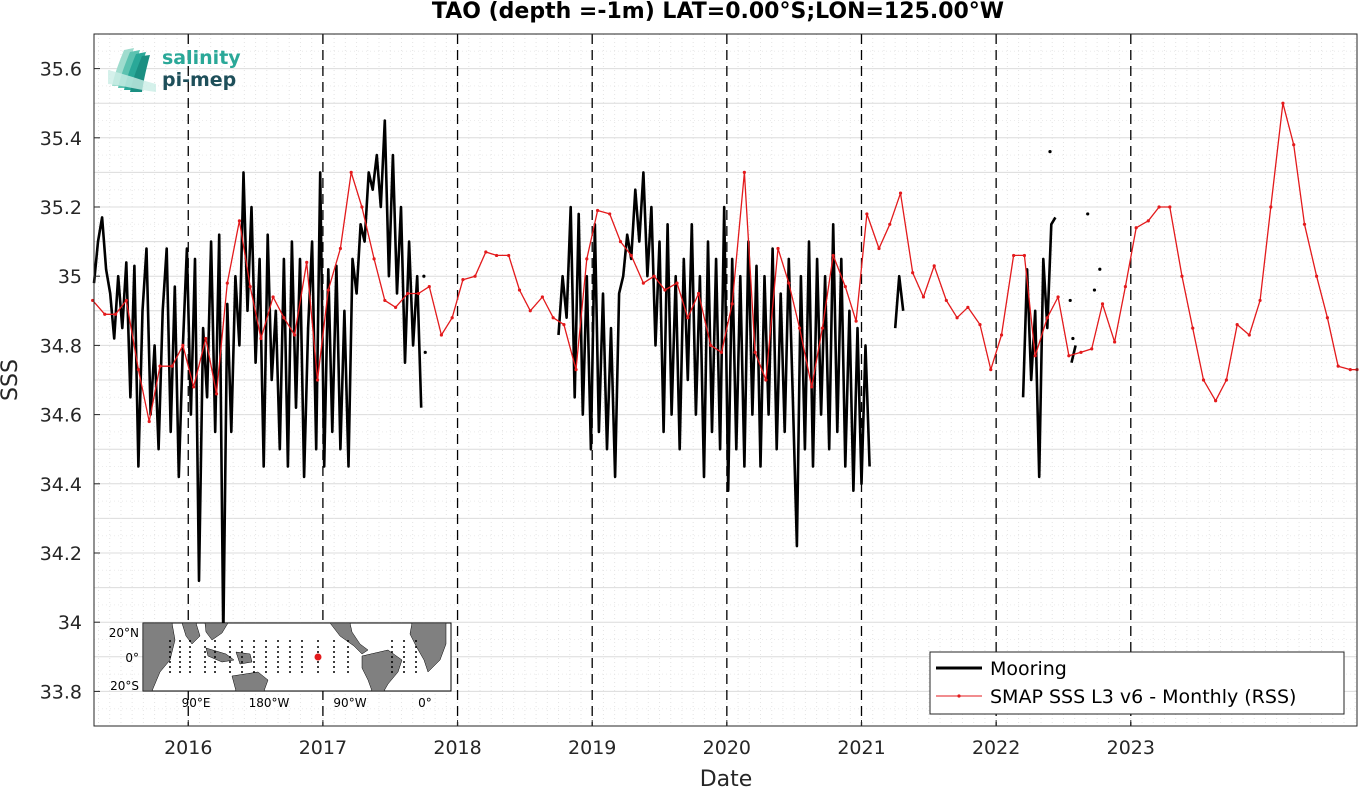 The image size is (1359, 790). I want to click on y-tick-label: 34, so click(70, 623).